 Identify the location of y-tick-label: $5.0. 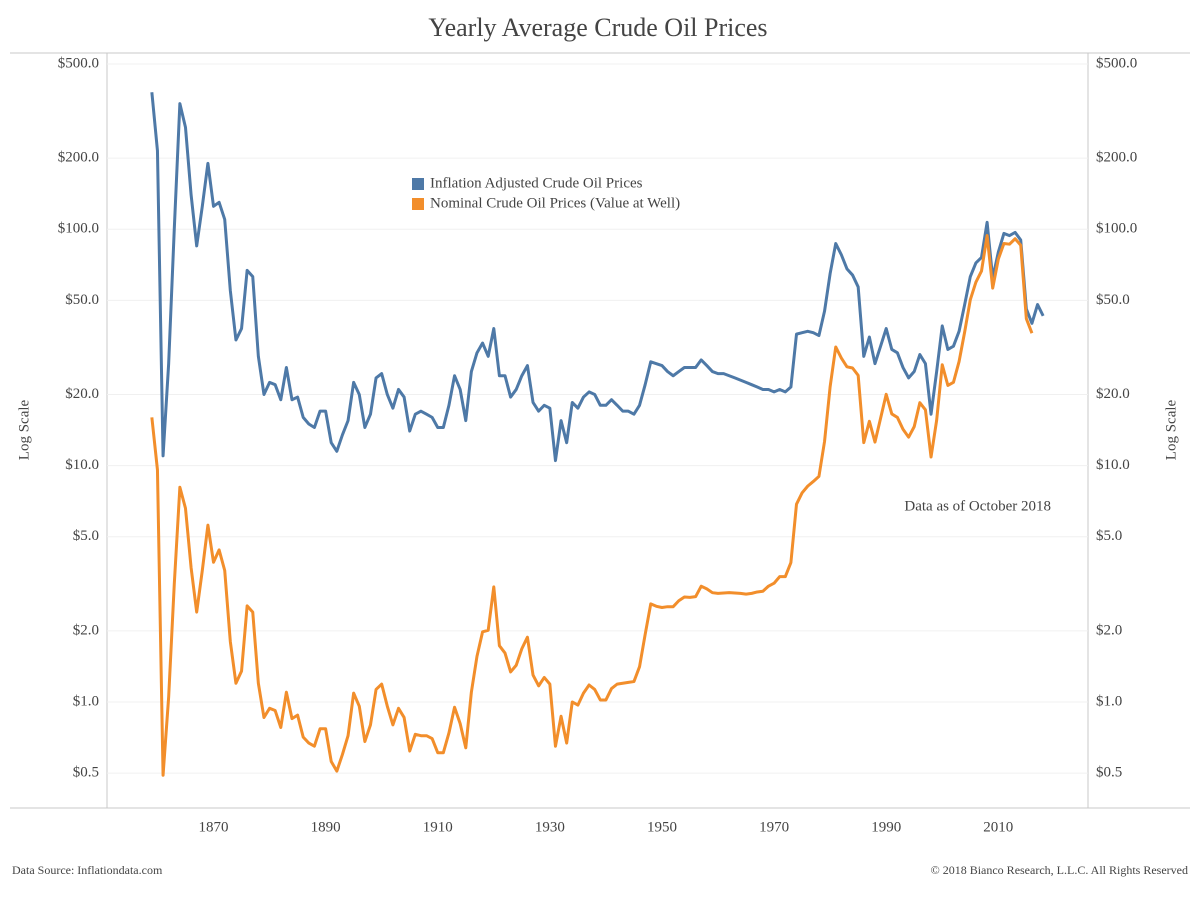
(86, 536).